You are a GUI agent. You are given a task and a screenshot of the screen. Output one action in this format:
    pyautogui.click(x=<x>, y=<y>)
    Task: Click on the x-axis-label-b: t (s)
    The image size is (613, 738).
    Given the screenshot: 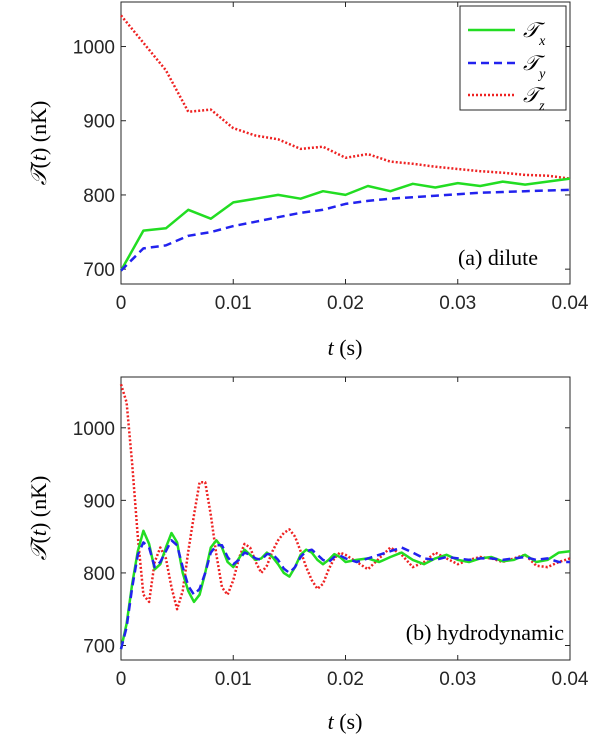 What is the action you would take?
    pyautogui.click(x=345, y=721)
    